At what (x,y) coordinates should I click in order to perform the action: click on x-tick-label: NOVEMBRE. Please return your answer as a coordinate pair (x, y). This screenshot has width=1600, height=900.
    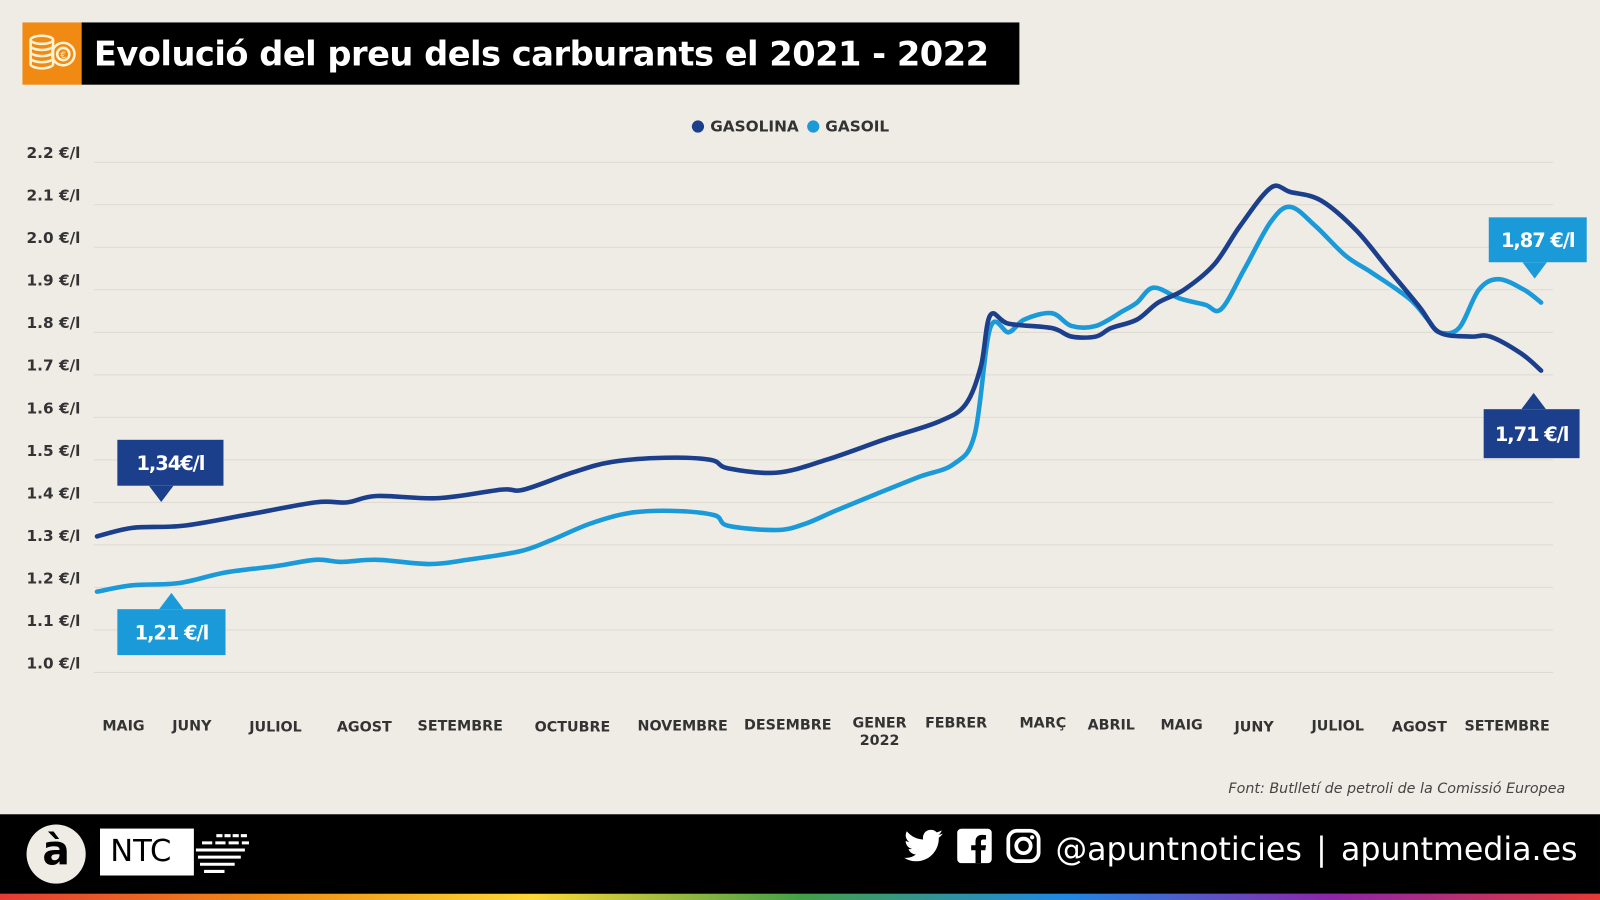
    Looking at the image, I should click on (683, 727).